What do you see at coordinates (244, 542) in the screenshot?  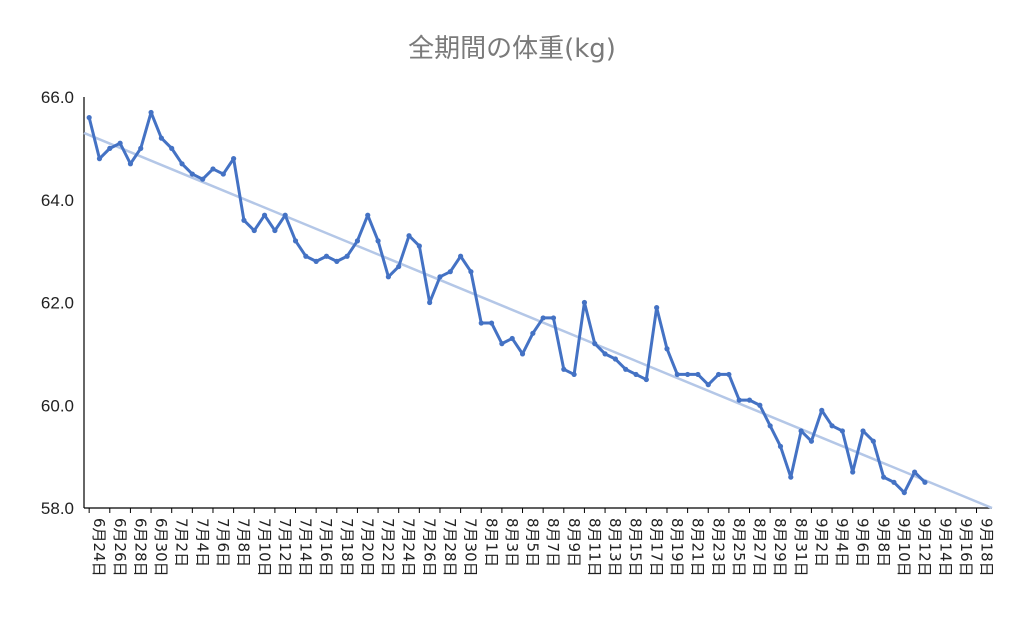 I see `x-tick-label: 7月8日` at bounding box center [244, 542].